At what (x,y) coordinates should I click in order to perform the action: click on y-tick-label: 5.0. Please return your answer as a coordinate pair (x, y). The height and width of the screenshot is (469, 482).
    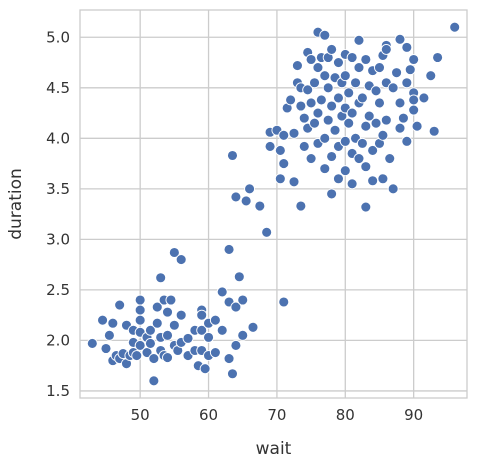
    Looking at the image, I should click on (58, 37).